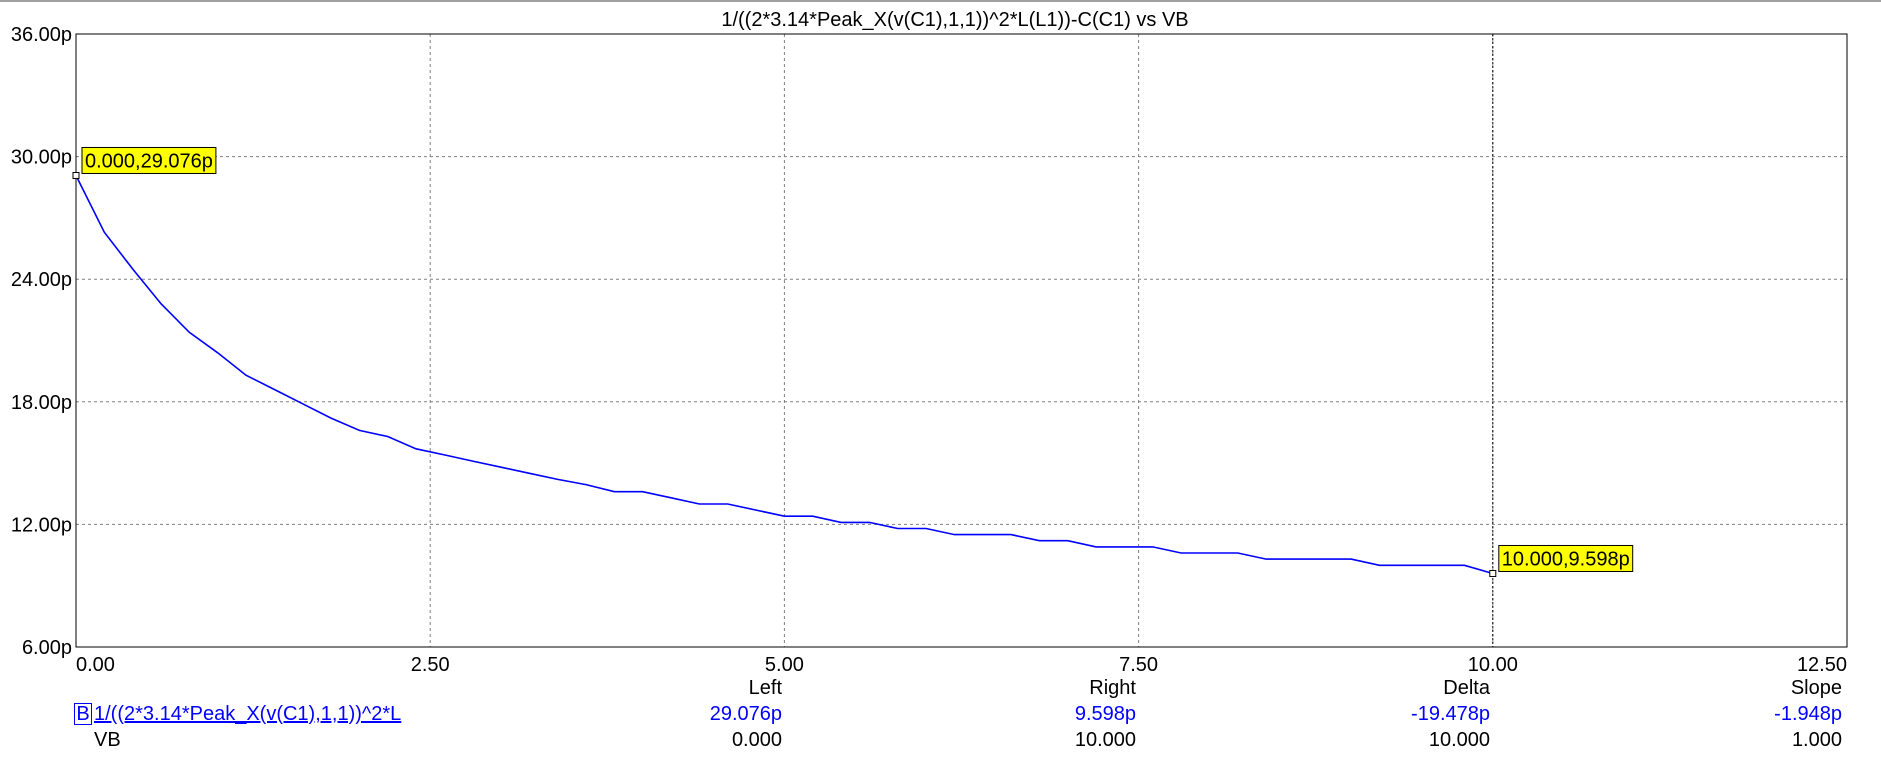 The width and height of the screenshot is (1881, 761). Describe the element at coordinates (41, 35) in the screenshot. I see `y-tick-label: 36.00p` at that location.